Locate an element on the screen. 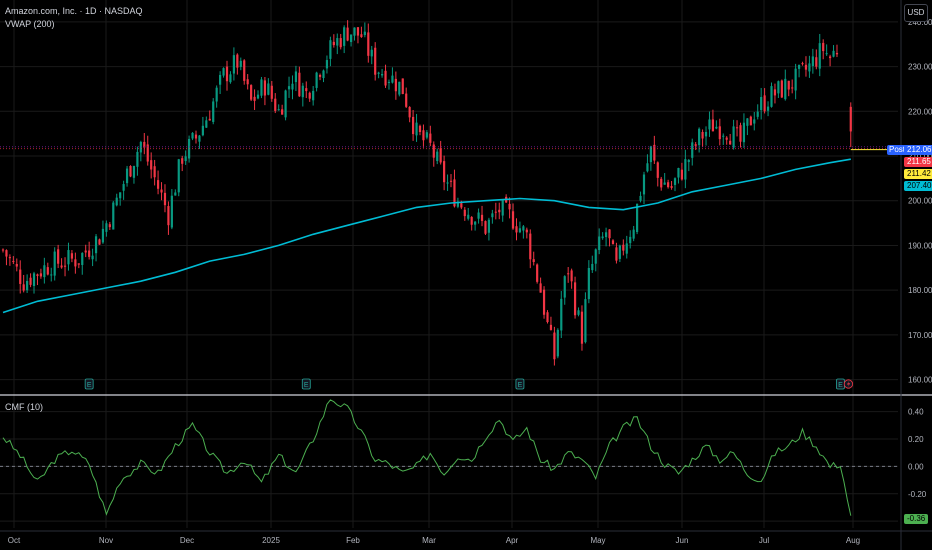 This screenshot has width=932, height=550. currency-button: USD is located at coordinates (916, 13).